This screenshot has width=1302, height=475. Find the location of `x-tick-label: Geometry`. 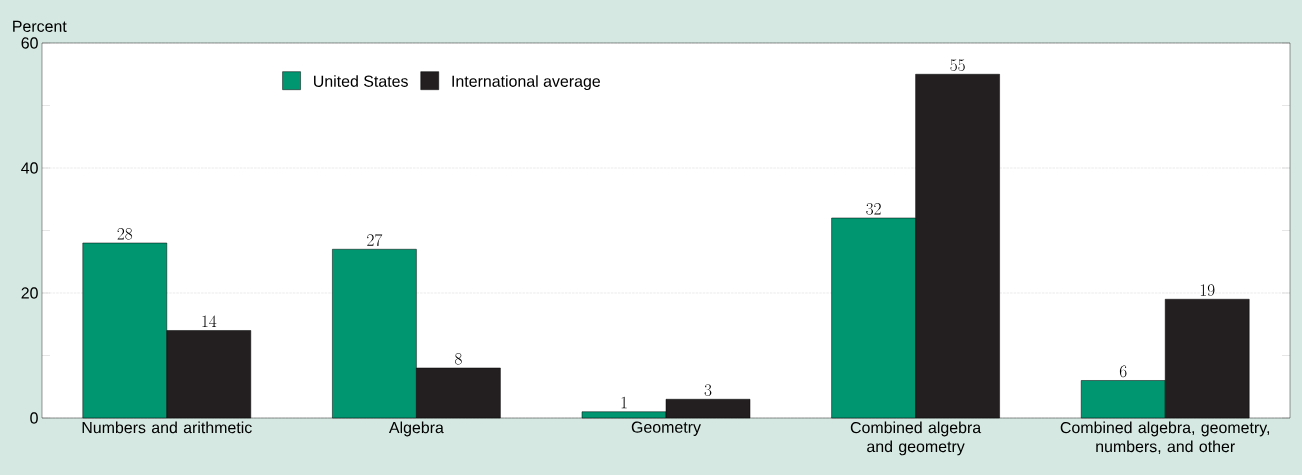

x-tick-label: Geometry is located at coordinates (666, 428).